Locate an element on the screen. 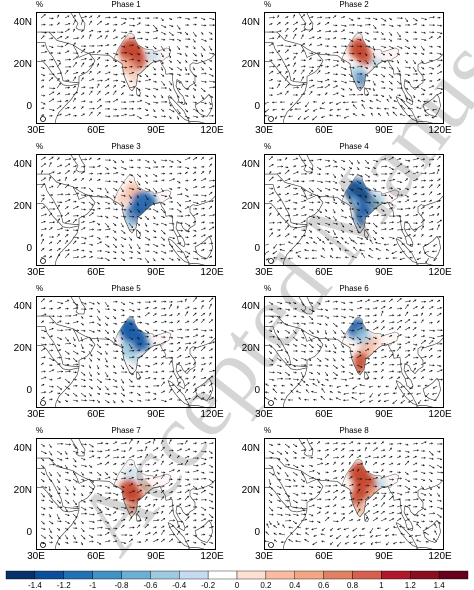 The image size is (474, 590). colorbar-tick-label: -1.2 is located at coordinates (63, 585).